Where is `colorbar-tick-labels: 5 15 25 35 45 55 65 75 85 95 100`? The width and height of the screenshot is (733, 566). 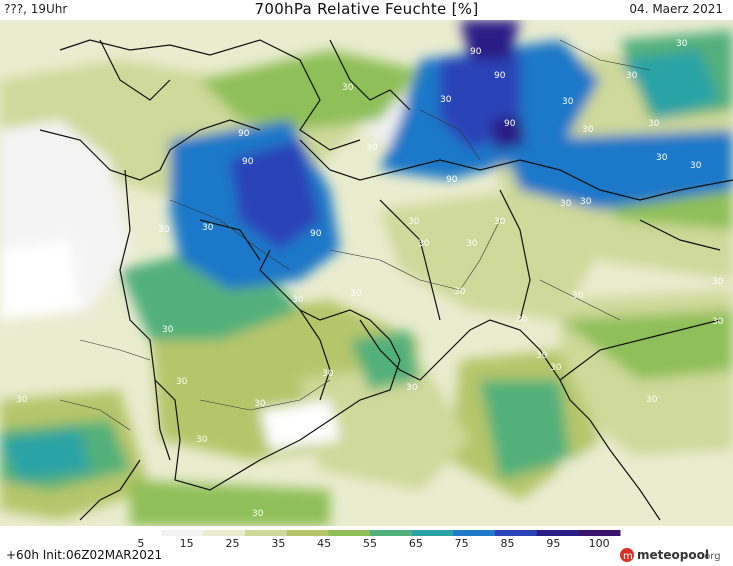
colorbar-tick-labels: 5 15 25 35 45 55 65 75 85 95 100 is located at coordinates (373, 542).